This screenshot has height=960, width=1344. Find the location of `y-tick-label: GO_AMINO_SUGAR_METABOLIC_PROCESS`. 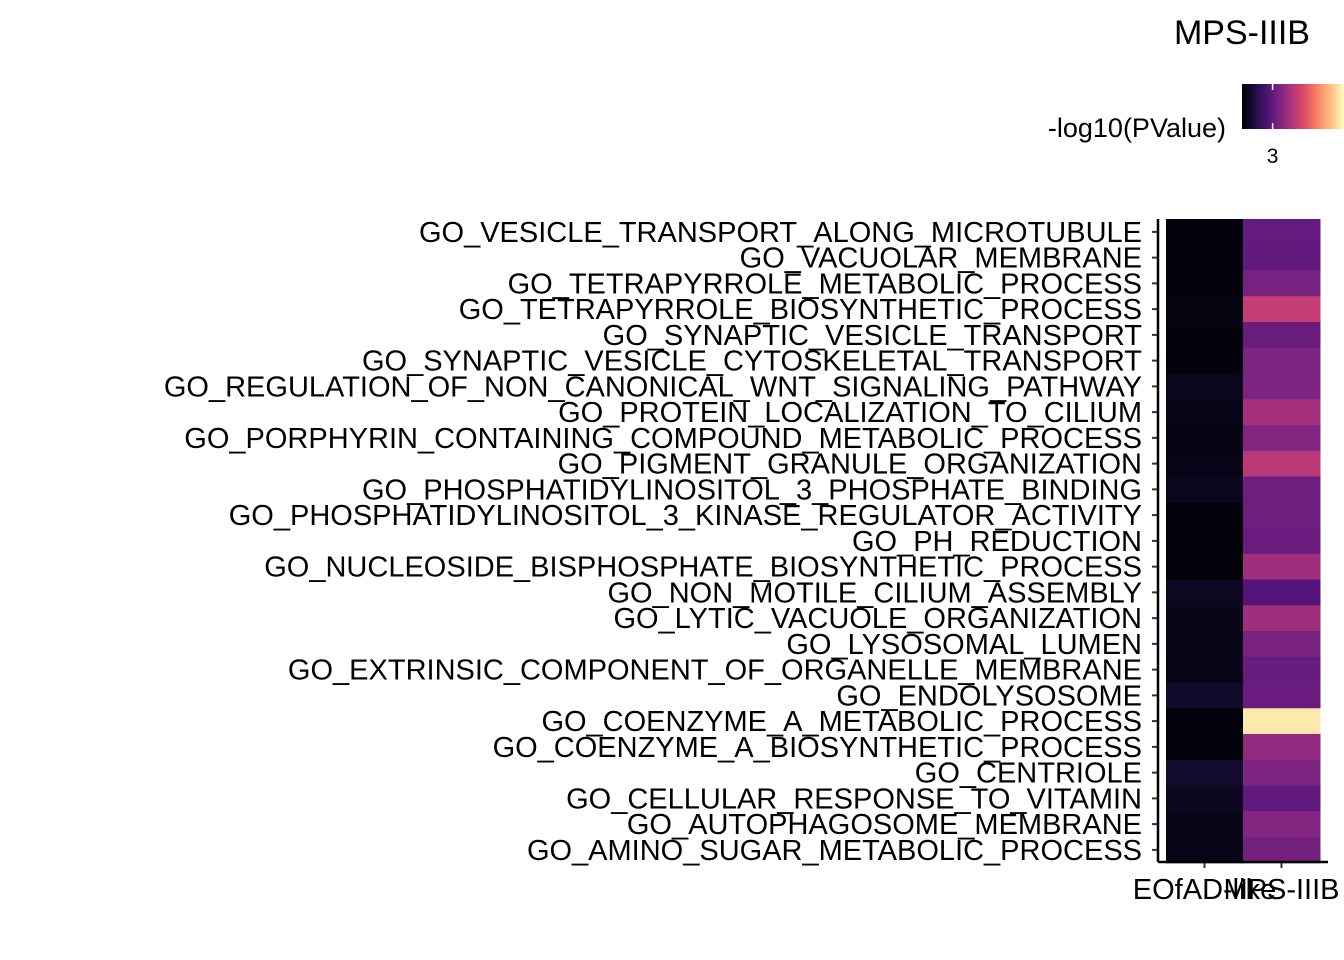

y-tick-label: GO_AMINO_SUGAR_METABOLIC_PROCESS is located at coordinates (834, 851).